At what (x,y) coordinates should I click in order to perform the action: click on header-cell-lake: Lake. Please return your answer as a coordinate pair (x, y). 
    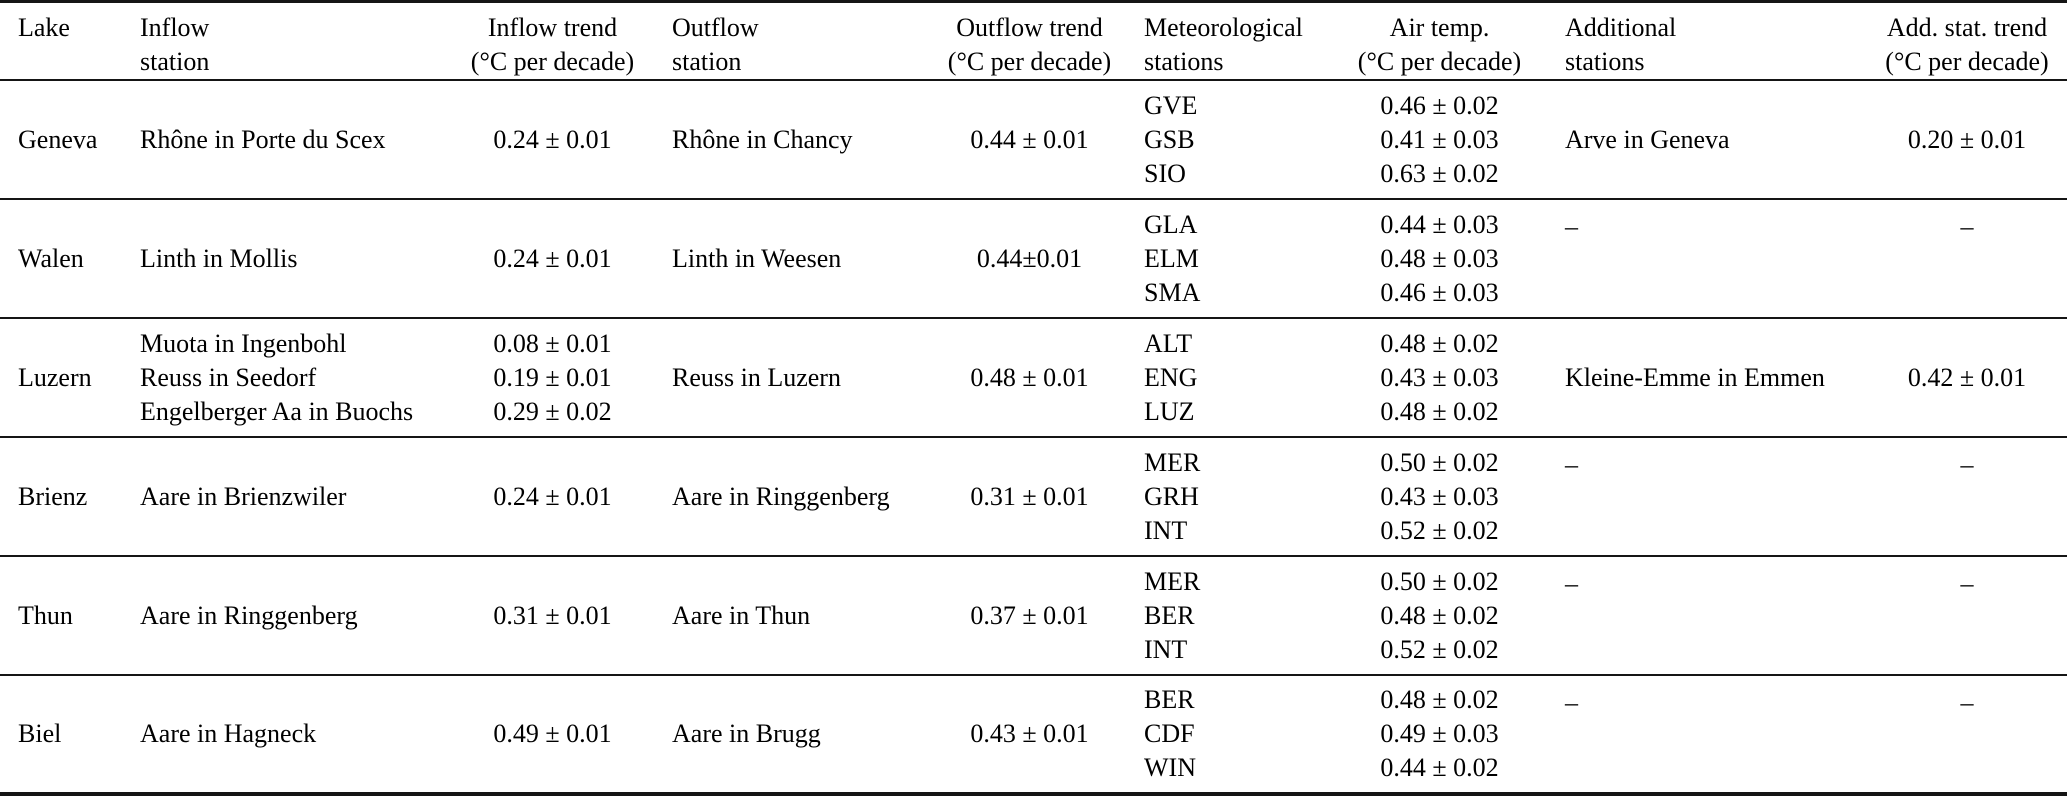
    Looking at the image, I should click on (70, 41).